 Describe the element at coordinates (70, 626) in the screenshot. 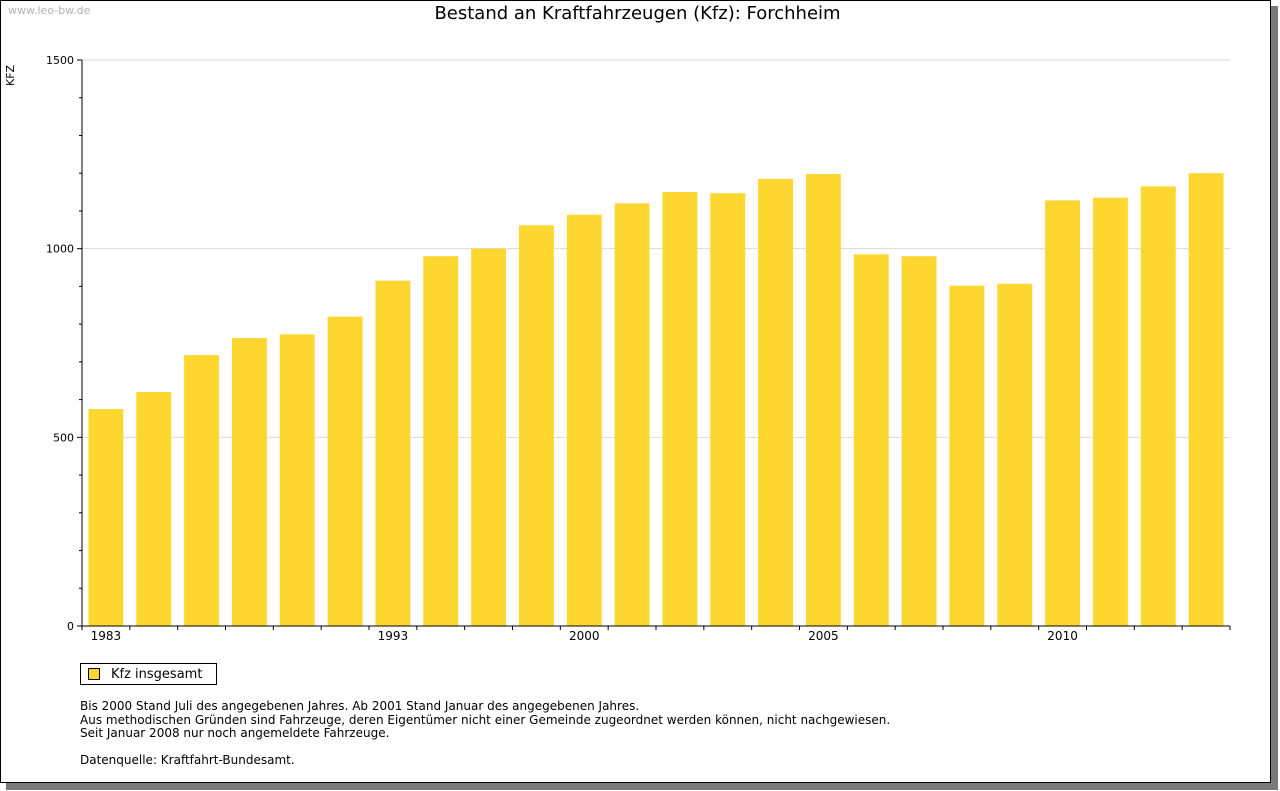

I see `y-tick-label: 0` at that location.